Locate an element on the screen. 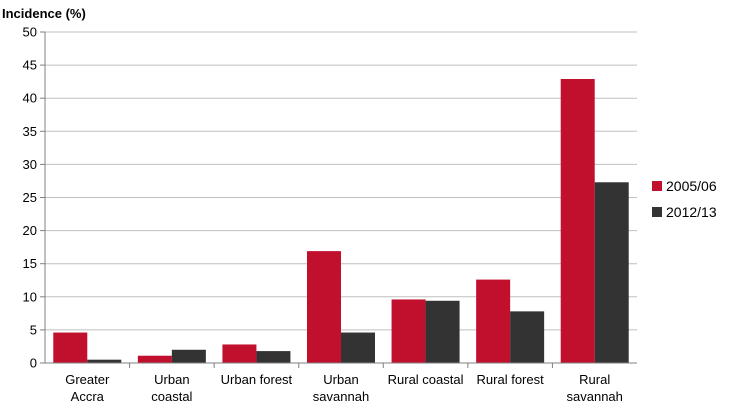 This screenshot has height=409, width=737. legend-label: 2005/06 is located at coordinates (691, 186).